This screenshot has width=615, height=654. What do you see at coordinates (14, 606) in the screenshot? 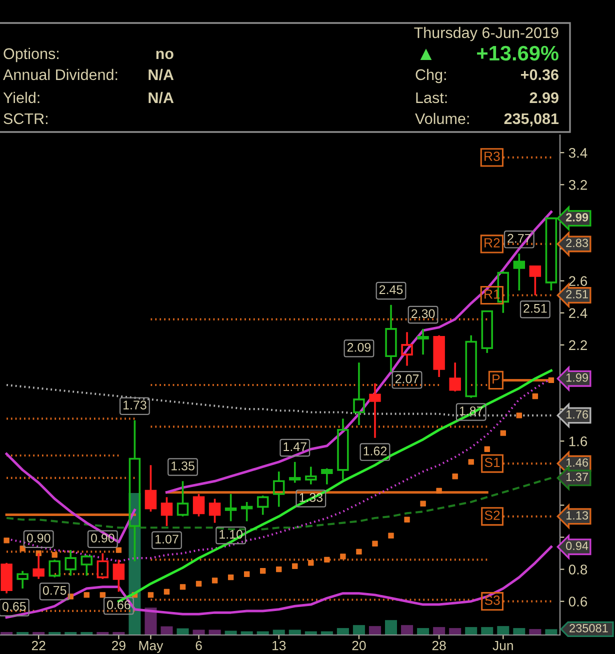
I see `annotation: 0.65` at bounding box center [14, 606].